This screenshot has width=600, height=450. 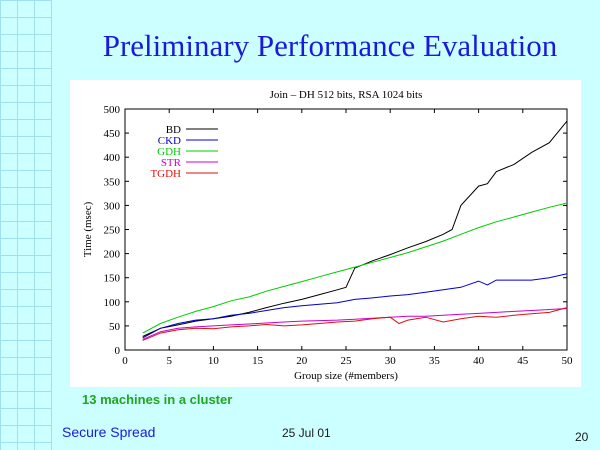 What do you see at coordinates (112, 279) in the screenshot?
I see `y-tick-label: 150` at bounding box center [112, 279].